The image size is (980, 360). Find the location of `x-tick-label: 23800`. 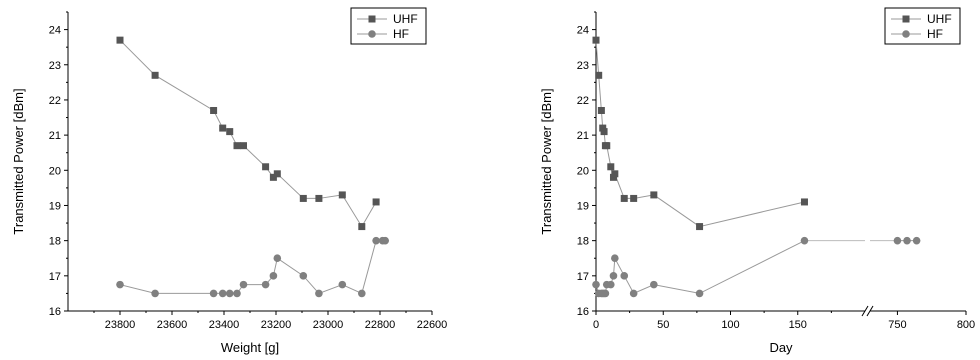

x-tick-label: 23800 is located at coordinates (120, 325).